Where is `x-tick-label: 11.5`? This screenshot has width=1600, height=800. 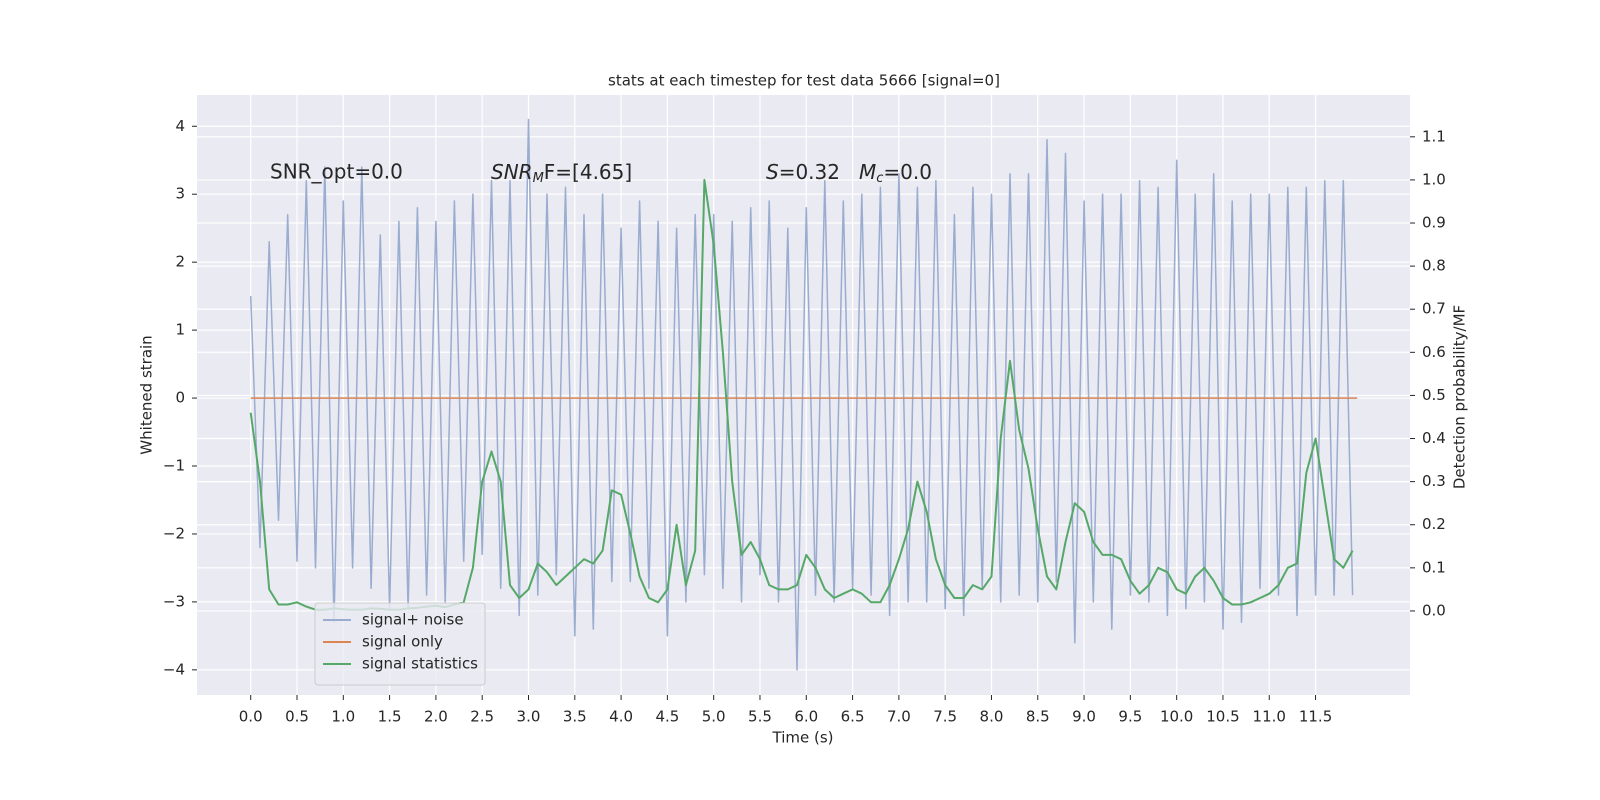 x-tick-label: 11.5 is located at coordinates (1315, 717).